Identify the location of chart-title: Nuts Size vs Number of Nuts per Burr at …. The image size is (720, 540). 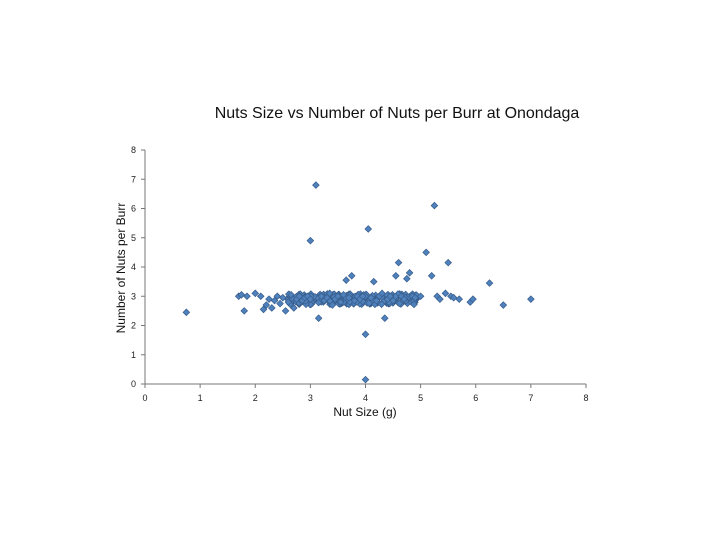
(397, 113).